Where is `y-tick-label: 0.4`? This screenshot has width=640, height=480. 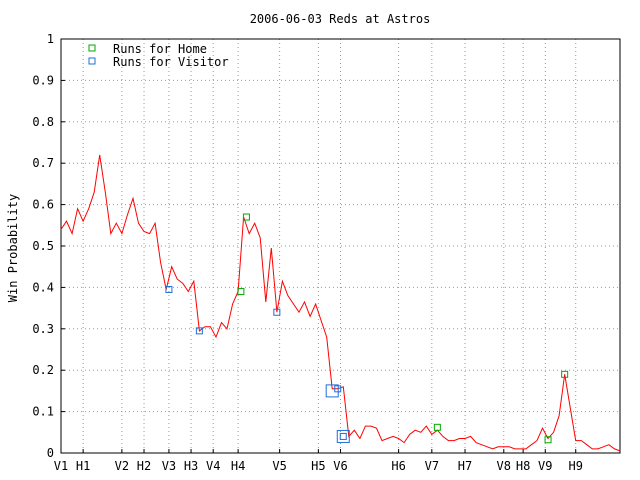
y-tick-label: 0.4 is located at coordinates (43, 287).